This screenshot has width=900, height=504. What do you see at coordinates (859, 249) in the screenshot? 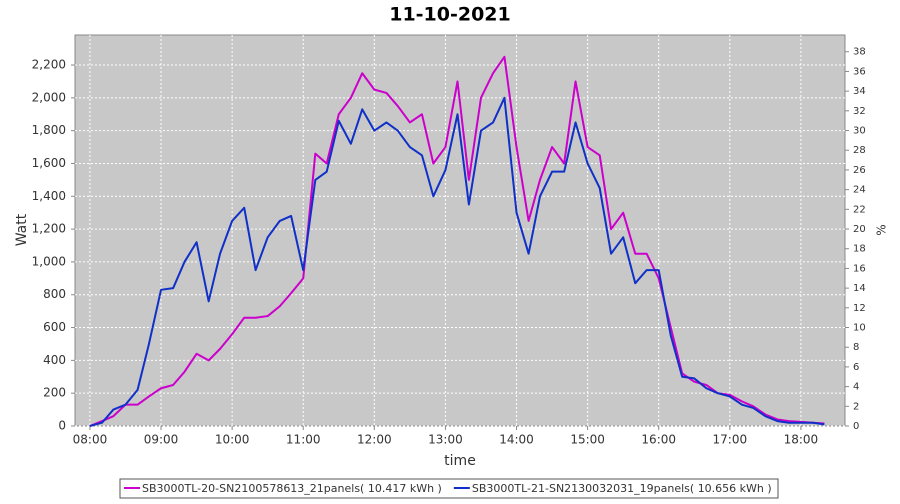
I see `y2-tick-label: 18` at bounding box center [859, 249].